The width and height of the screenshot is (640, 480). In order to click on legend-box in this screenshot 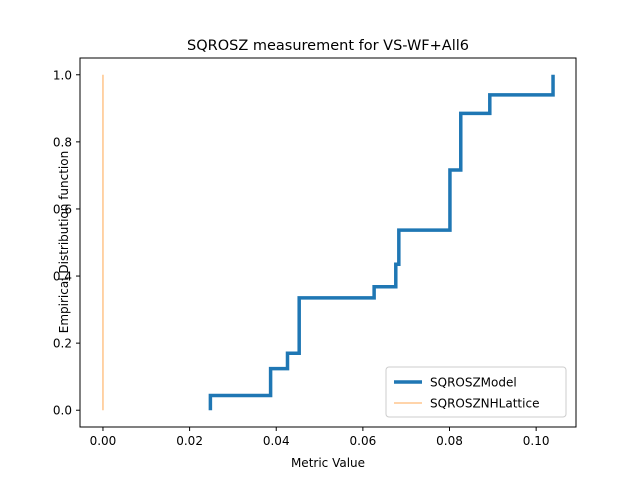, I will do `click(476, 392)`.